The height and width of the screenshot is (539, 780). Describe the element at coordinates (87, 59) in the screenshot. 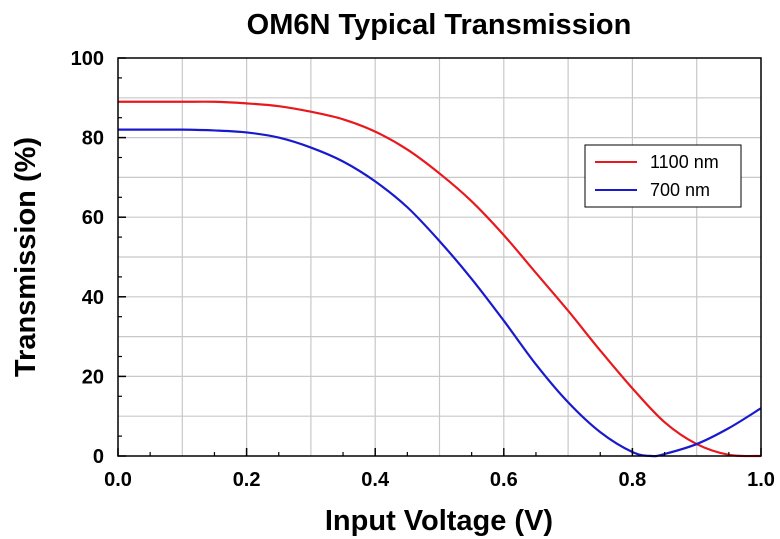

I see `y-tick-label: 100` at that location.